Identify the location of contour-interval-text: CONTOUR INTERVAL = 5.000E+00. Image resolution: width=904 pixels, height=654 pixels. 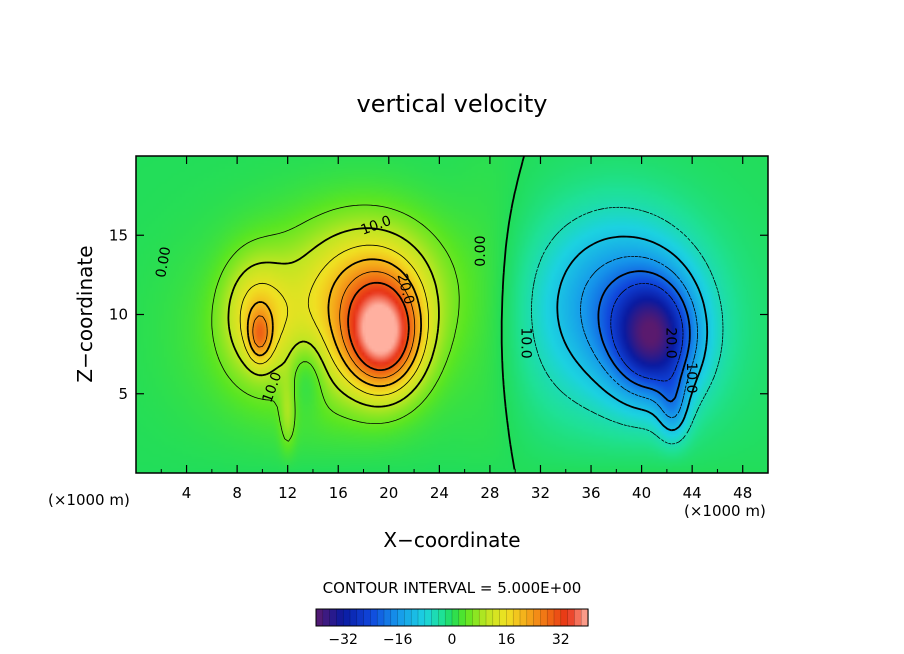
(452, 588).